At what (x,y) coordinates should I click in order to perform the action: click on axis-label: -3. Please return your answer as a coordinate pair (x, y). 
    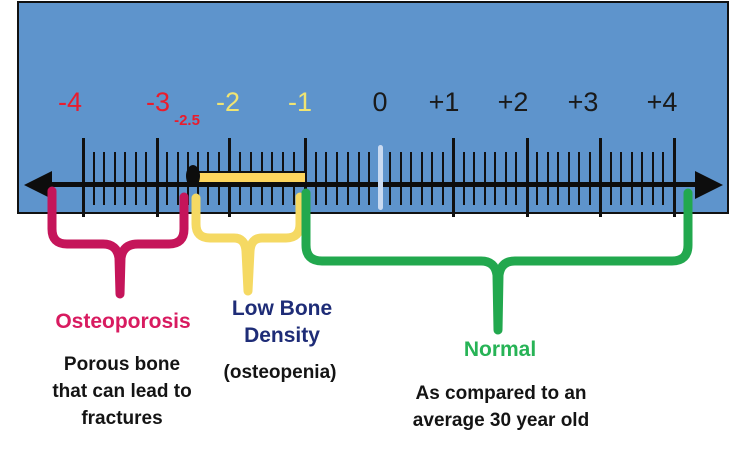
    Looking at the image, I should click on (158, 102).